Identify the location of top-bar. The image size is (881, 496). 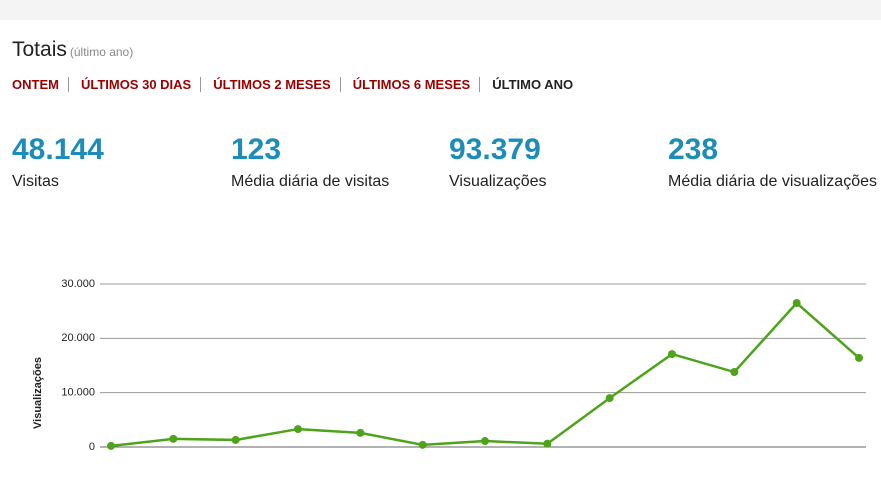
(440, 10).